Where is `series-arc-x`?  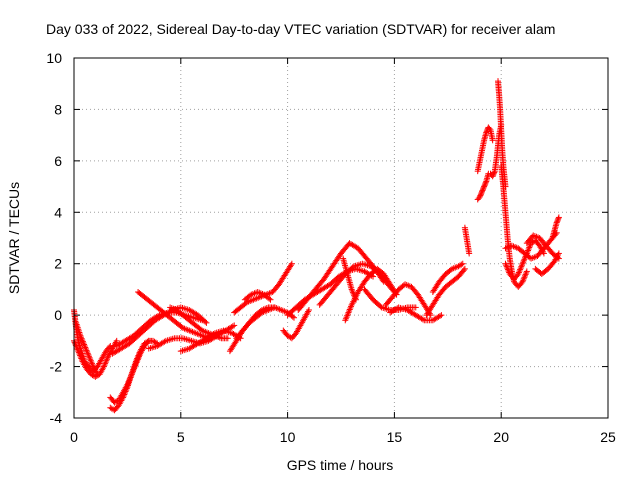
series-arc-x is located at coordinates (416, 314).